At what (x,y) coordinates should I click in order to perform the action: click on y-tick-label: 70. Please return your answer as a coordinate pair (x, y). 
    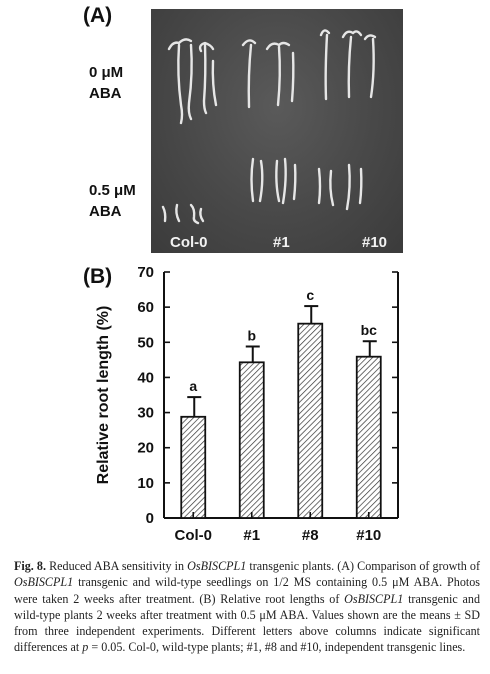
    Looking at the image, I should click on (145, 272).